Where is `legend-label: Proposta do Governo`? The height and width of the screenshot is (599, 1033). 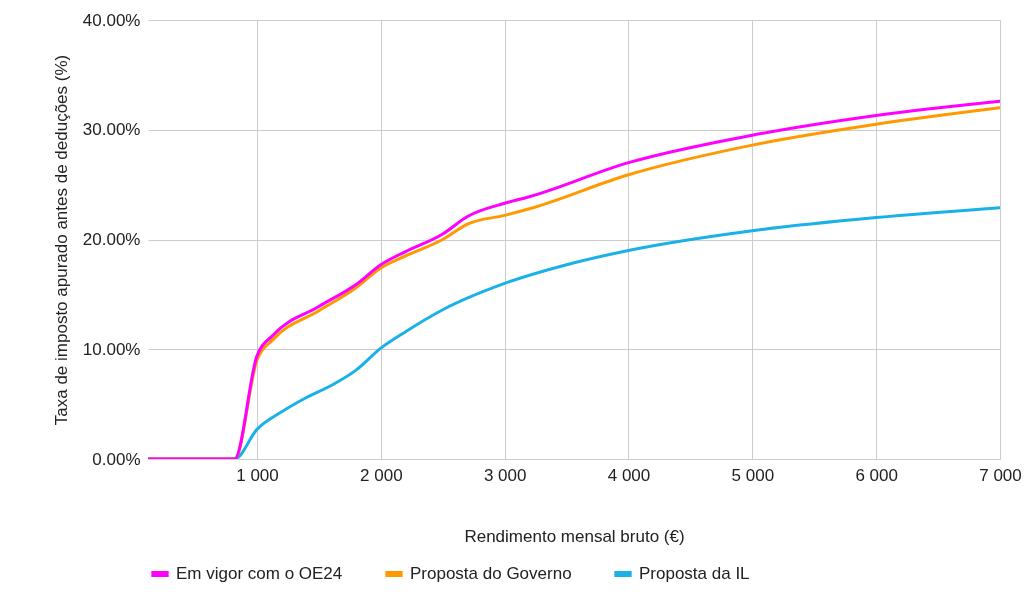
legend-label: Proposta do Governo is located at coordinates (491, 573).